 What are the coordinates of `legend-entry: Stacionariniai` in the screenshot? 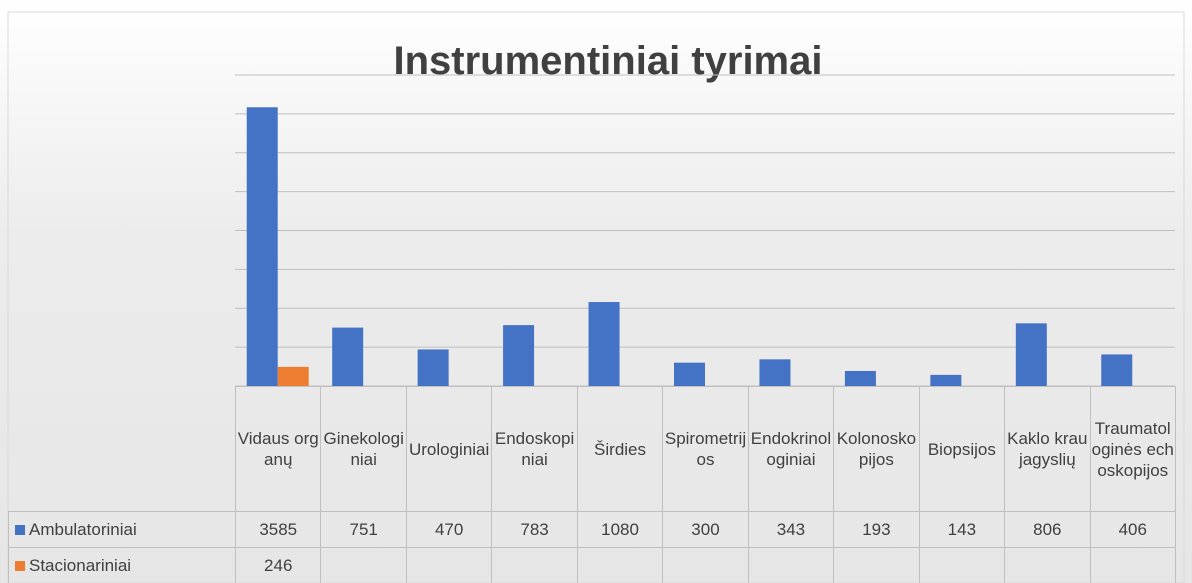 It's located at (122, 565).